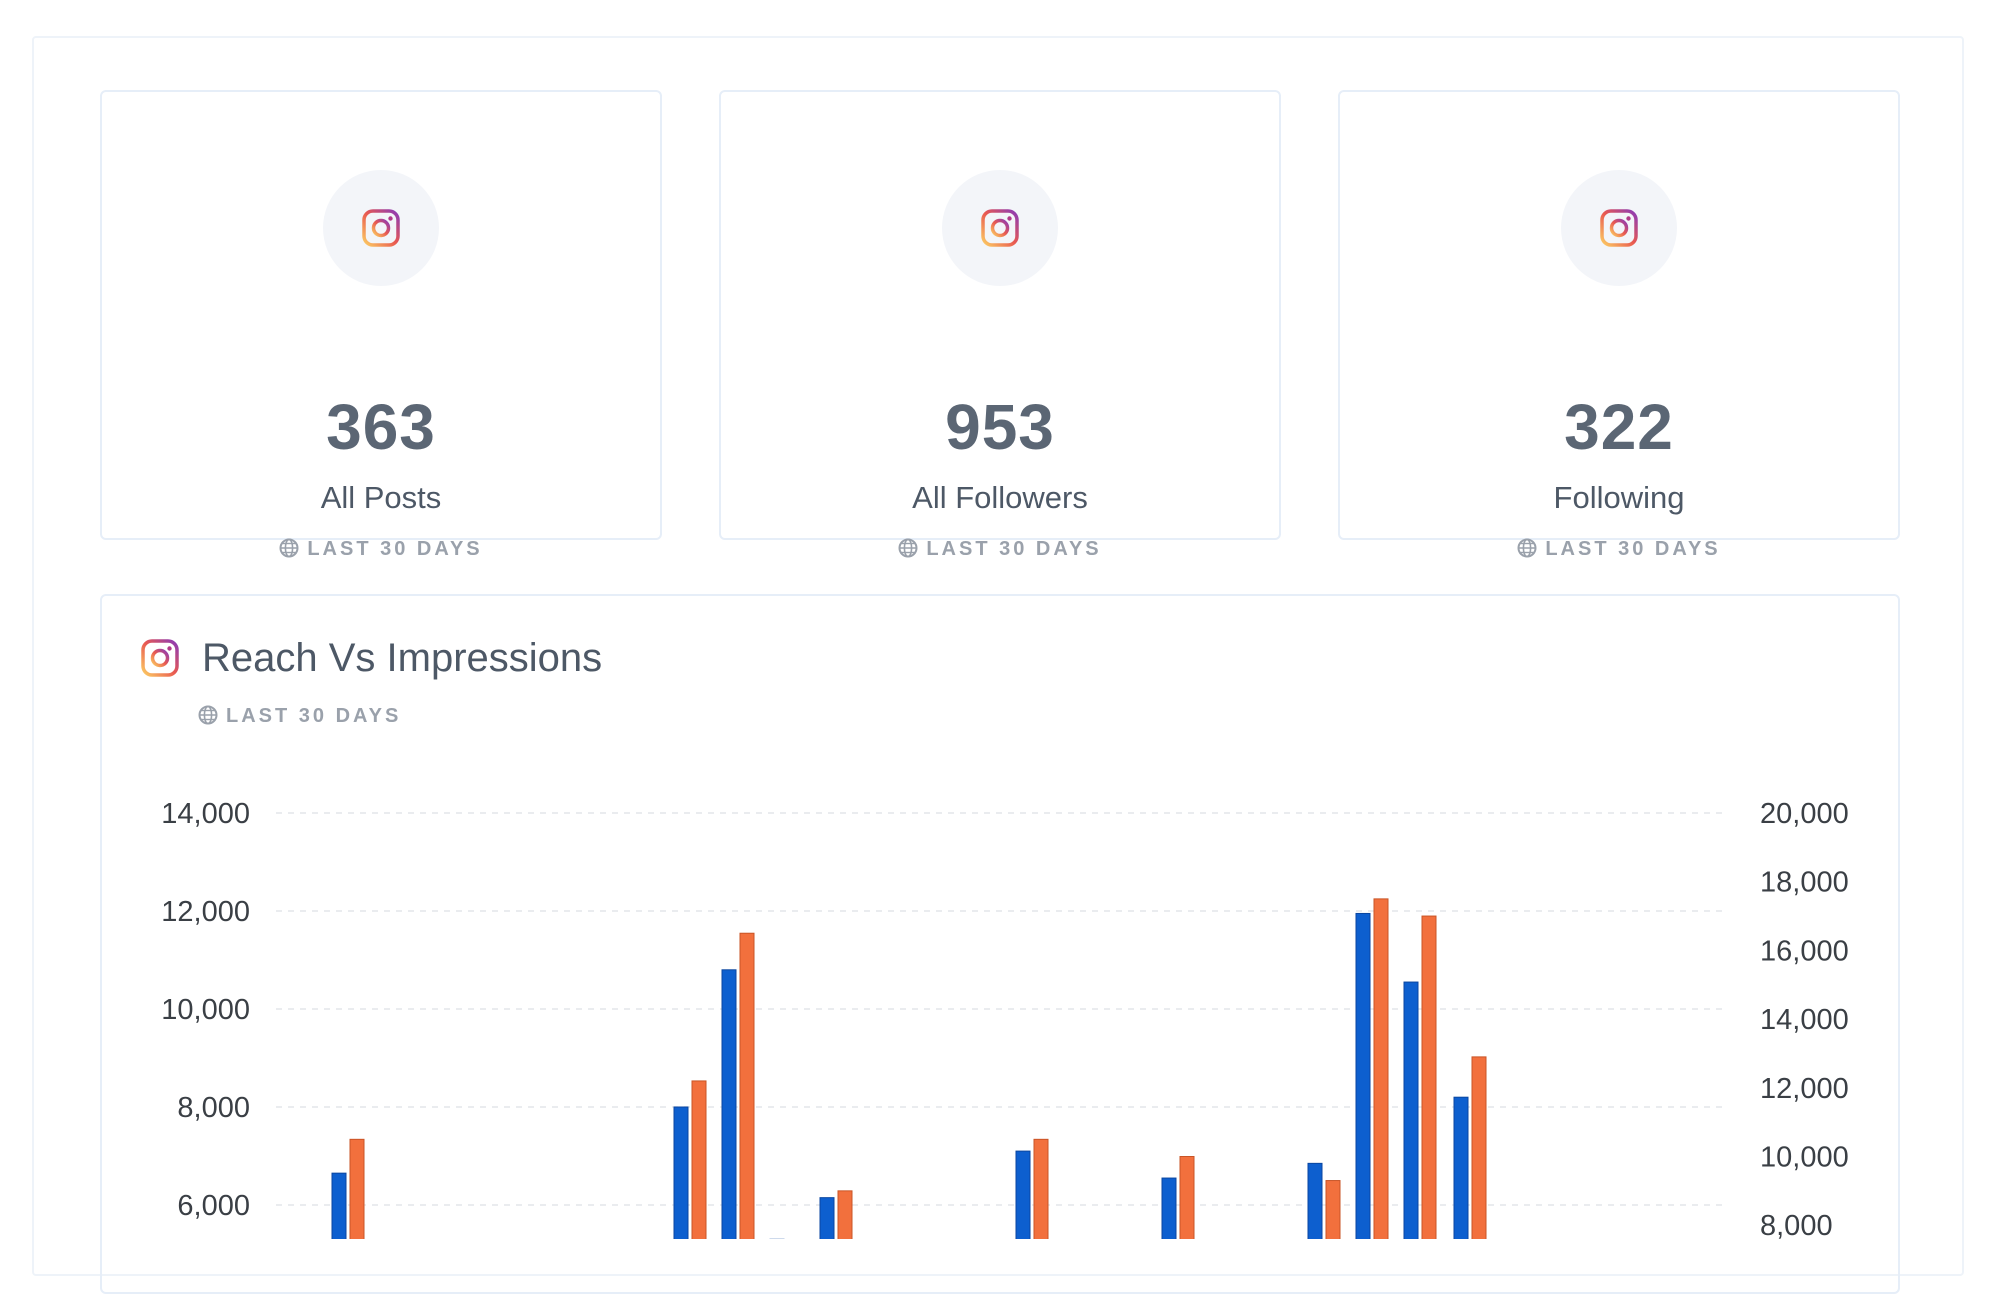 This screenshot has width=2000, height=1294. Describe the element at coordinates (205, 1010) in the screenshot. I see `left-axis-tick-label: 10,000` at that location.